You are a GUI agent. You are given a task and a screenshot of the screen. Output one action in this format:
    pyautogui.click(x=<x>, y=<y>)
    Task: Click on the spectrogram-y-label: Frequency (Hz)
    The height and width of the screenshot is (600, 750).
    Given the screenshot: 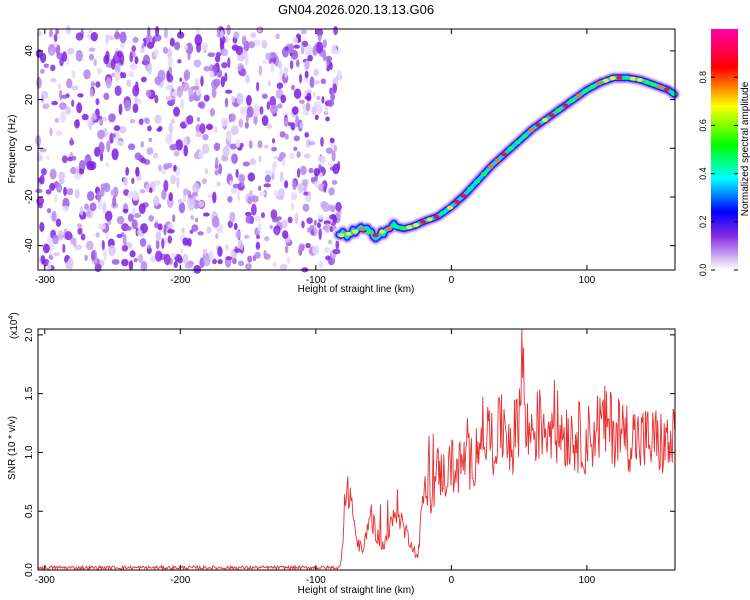 What is the action you would take?
    pyautogui.click(x=12, y=149)
    